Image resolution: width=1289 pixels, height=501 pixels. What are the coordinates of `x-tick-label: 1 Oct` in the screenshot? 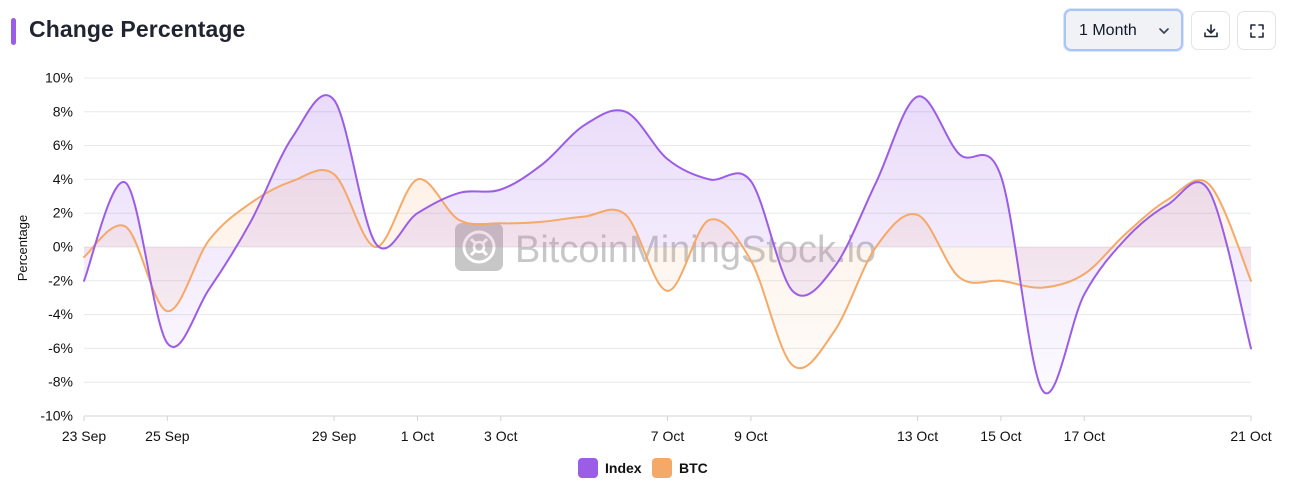 It's located at (418, 436).